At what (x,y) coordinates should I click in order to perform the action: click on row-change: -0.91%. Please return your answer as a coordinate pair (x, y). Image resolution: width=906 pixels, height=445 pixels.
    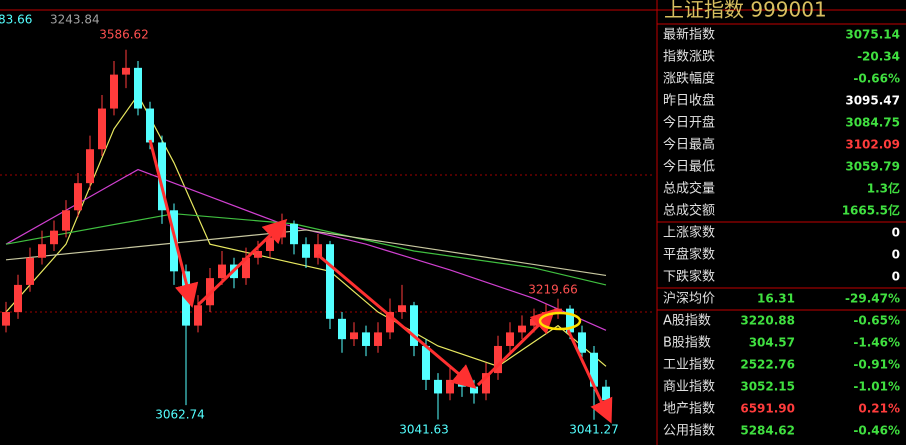
    Looking at the image, I should click on (876, 365).